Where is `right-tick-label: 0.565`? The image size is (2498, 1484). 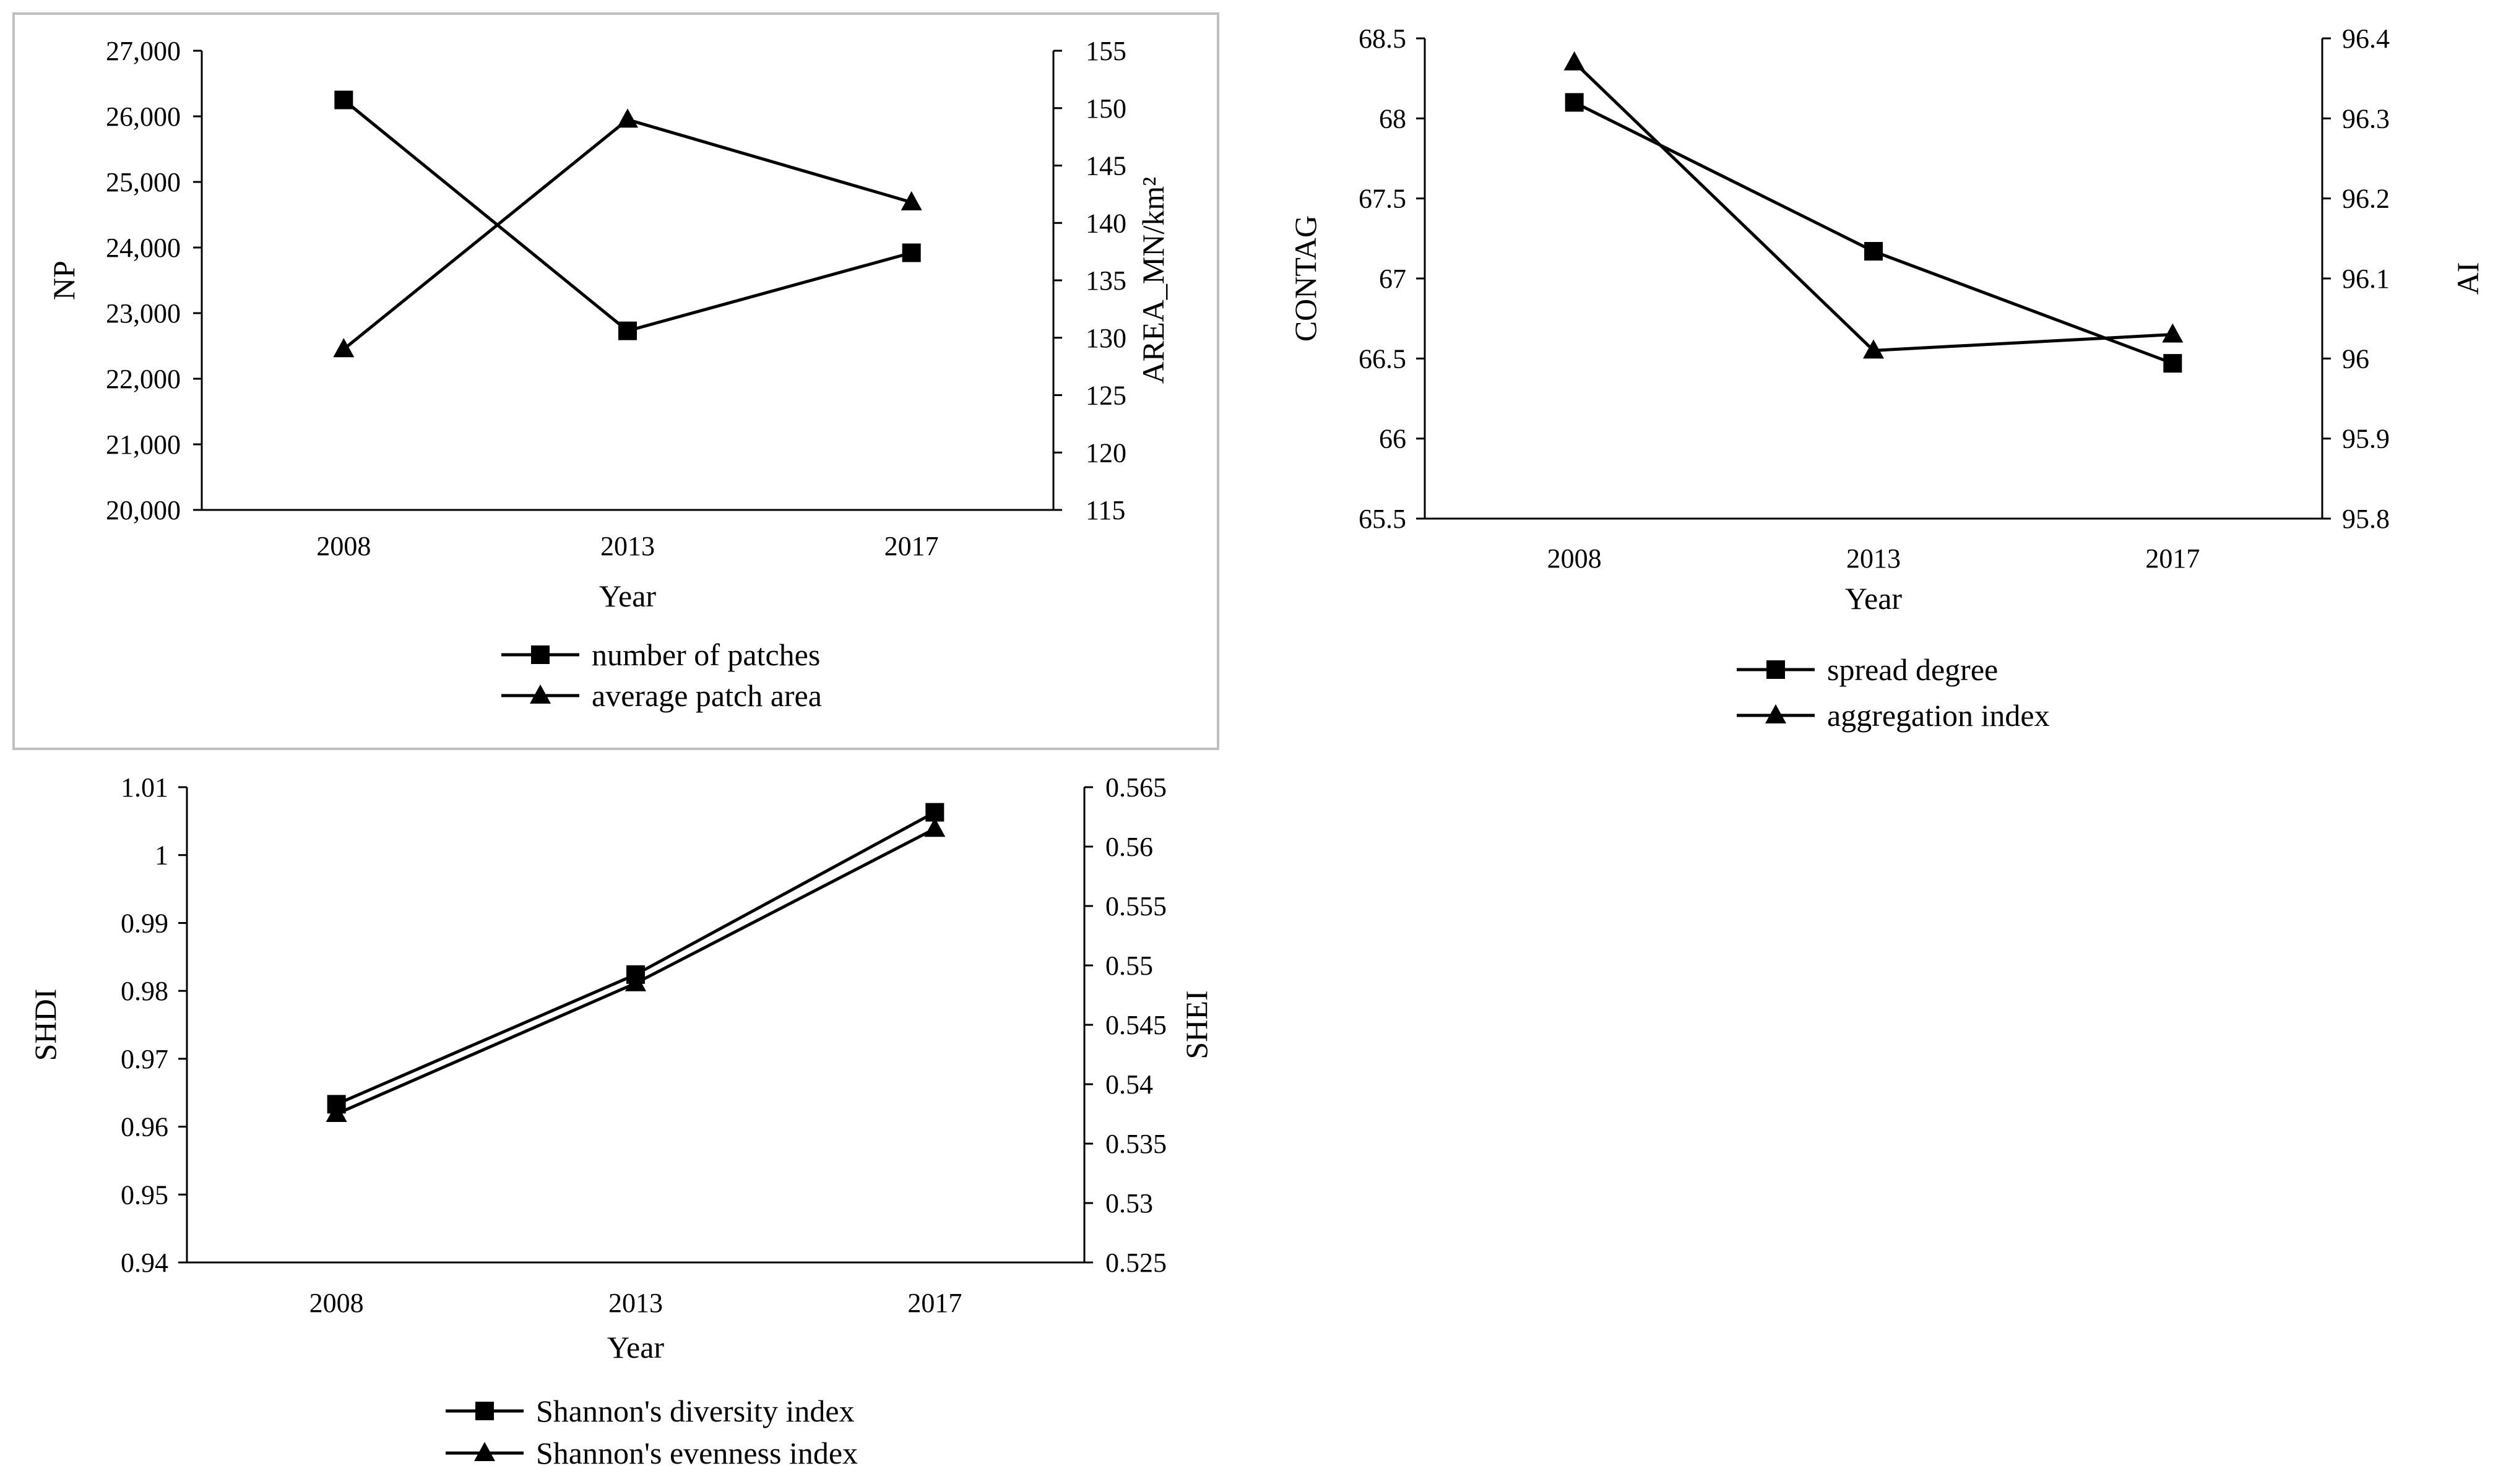
right-tick-label: 0.565 is located at coordinates (1136, 787).